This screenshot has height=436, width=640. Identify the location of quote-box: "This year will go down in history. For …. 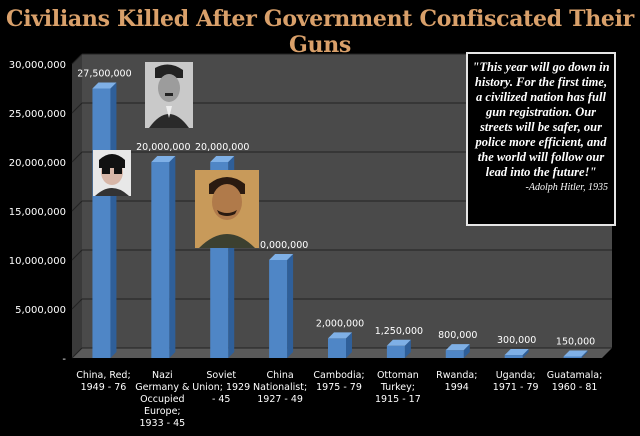
(541, 139).